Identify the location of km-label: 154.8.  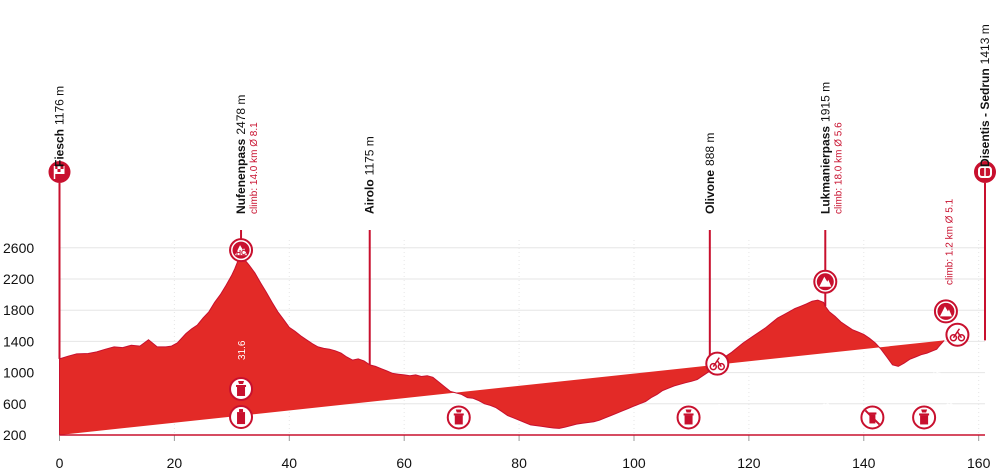
(950, 415).